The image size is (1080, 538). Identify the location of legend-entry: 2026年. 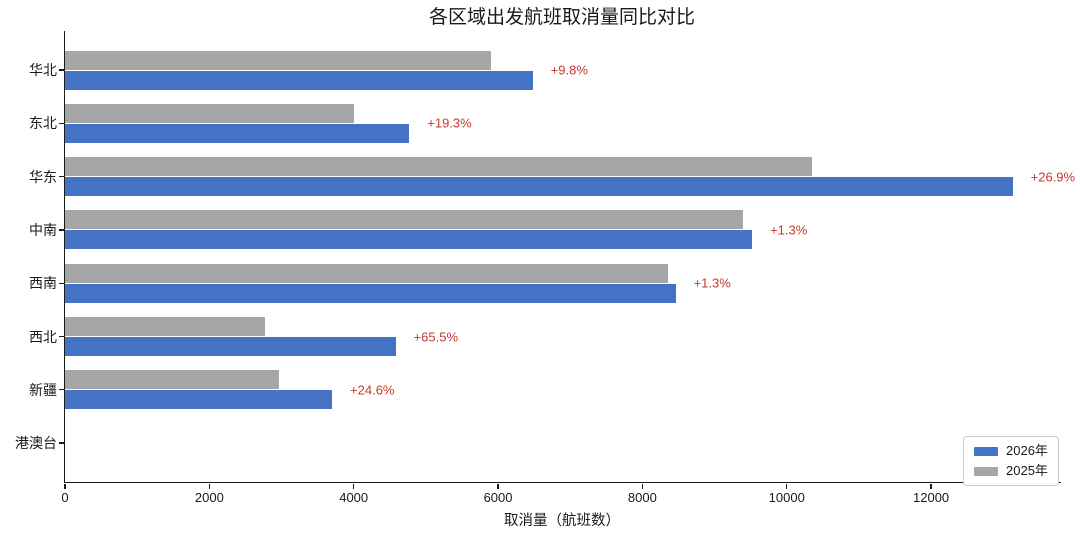
(1011, 451).